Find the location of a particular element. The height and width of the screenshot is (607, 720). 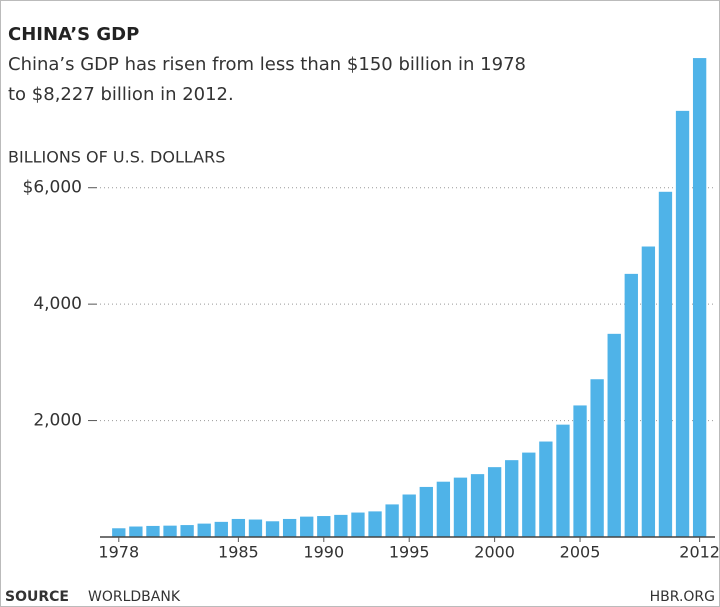

subtitle: to $8,227 billion in 2012. is located at coordinates (121, 94).